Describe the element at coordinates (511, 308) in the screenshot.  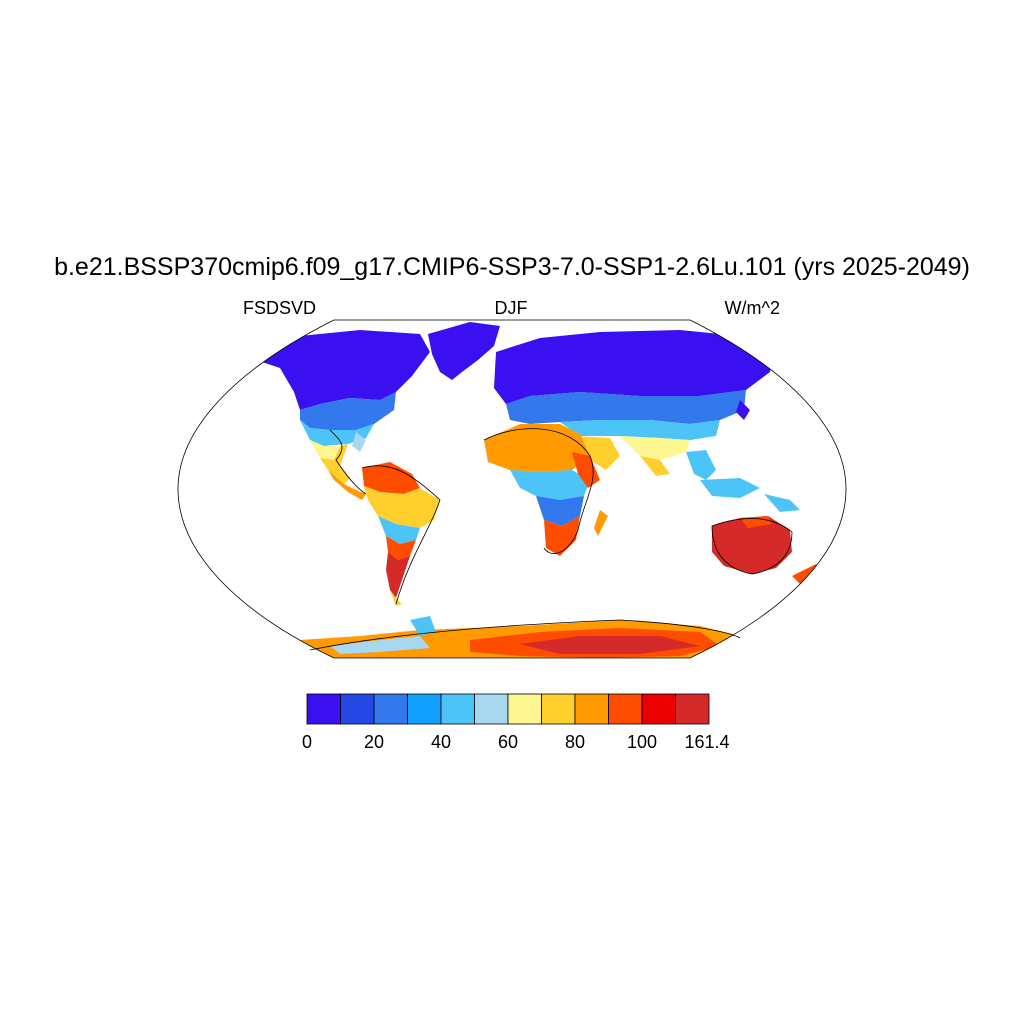
I see `season-label: DJF` at that location.